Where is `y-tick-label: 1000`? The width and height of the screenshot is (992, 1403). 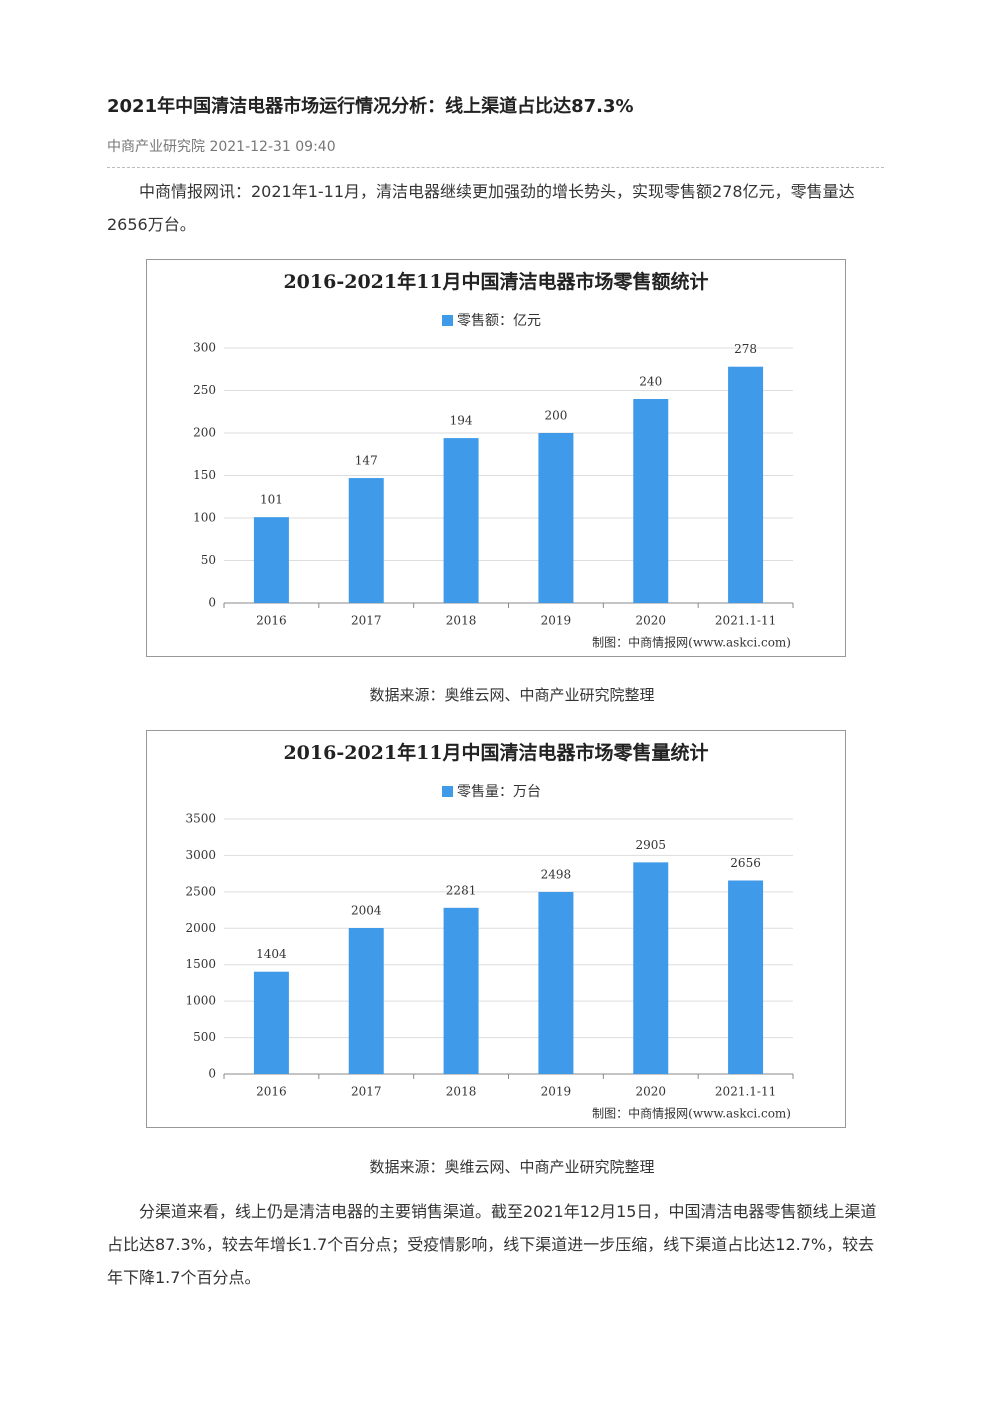 y-tick-label: 1000 is located at coordinates (200, 1001).